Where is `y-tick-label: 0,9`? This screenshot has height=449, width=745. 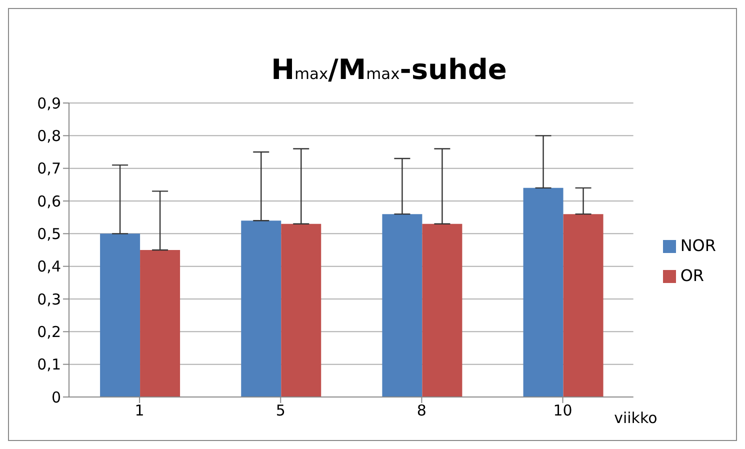 y-tick-label: 0,9 is located at coordinates (49, 103).